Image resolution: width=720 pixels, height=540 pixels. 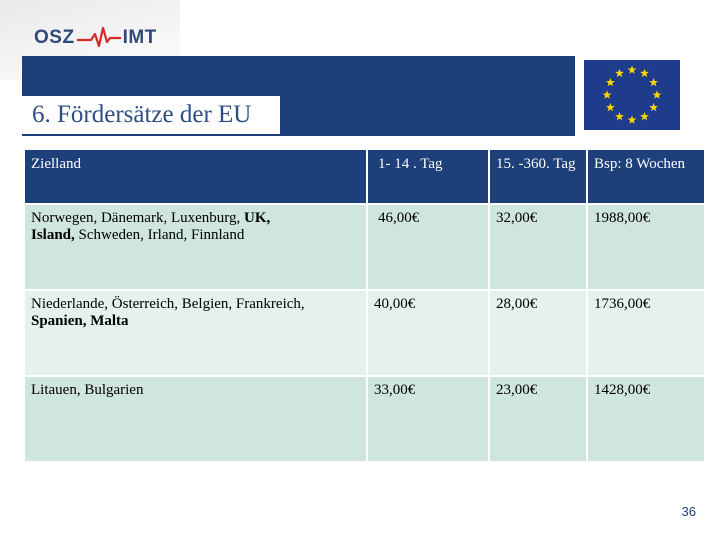 What do you see at coordinates (53, 235) in the screenshot?
I see `countries-text-bold: Island,` at bounding box center [53, 235].